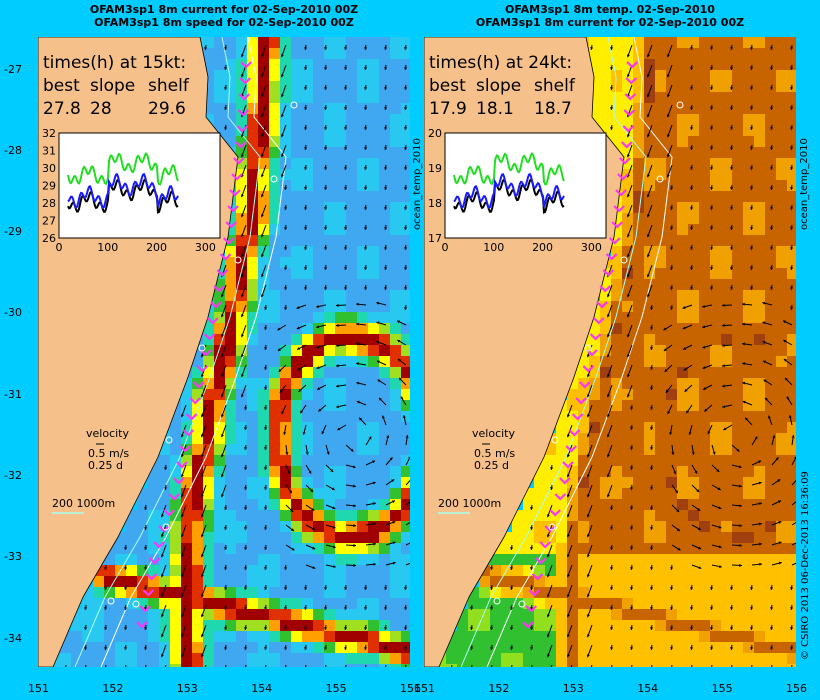  I want to click on latitude-tick: -28, so click(13, 150).